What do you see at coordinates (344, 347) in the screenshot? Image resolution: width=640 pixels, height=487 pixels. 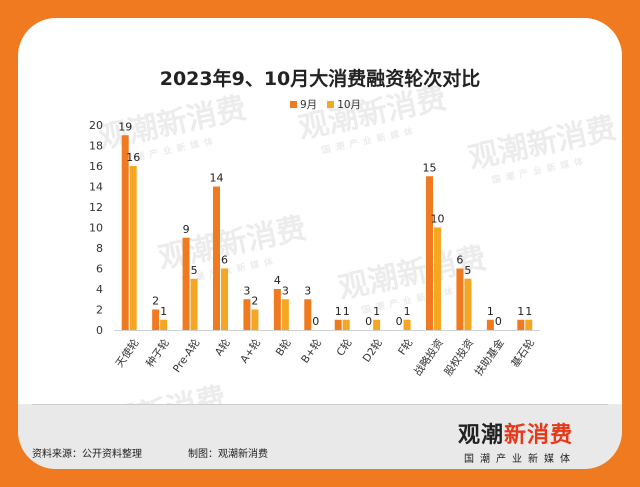 I see `x-tick-label: C轮` at bounding box center [344, 347].